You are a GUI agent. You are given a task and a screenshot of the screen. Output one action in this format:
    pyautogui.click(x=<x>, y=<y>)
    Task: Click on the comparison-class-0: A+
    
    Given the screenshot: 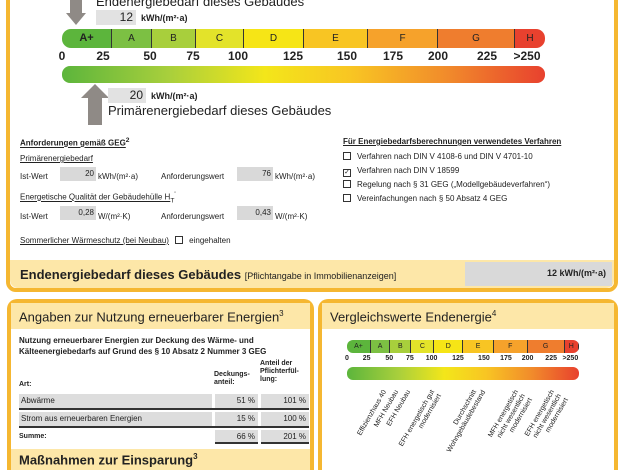 What is the action you would take?
    pyautogui.click(x=359, y=346)
    